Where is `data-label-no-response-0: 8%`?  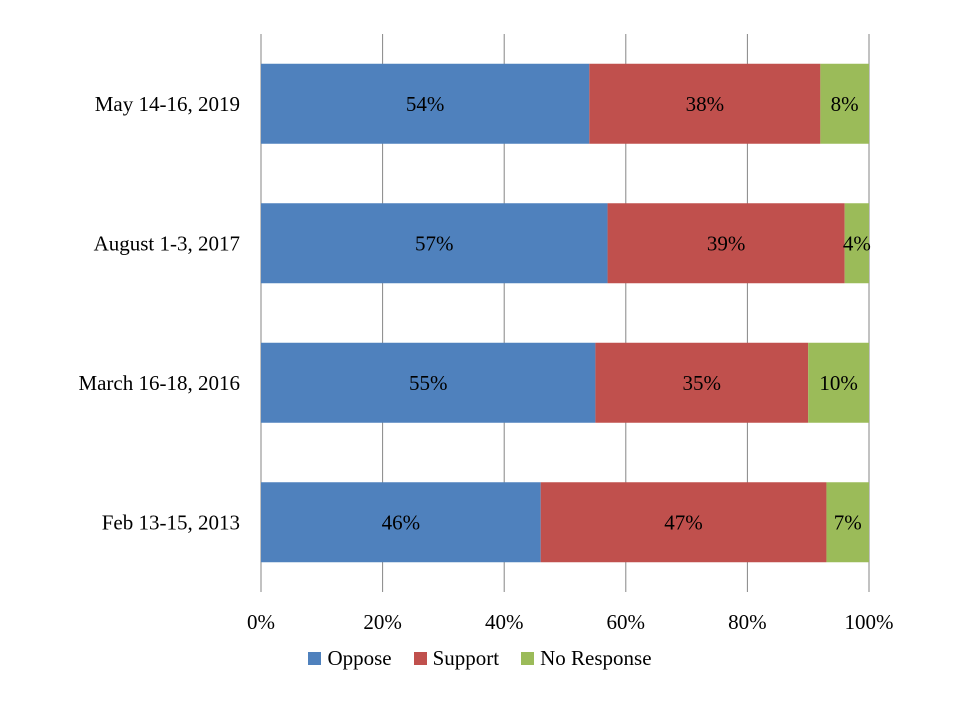 data-label-no-response-0: 8% is located at coordinates (845, 104).